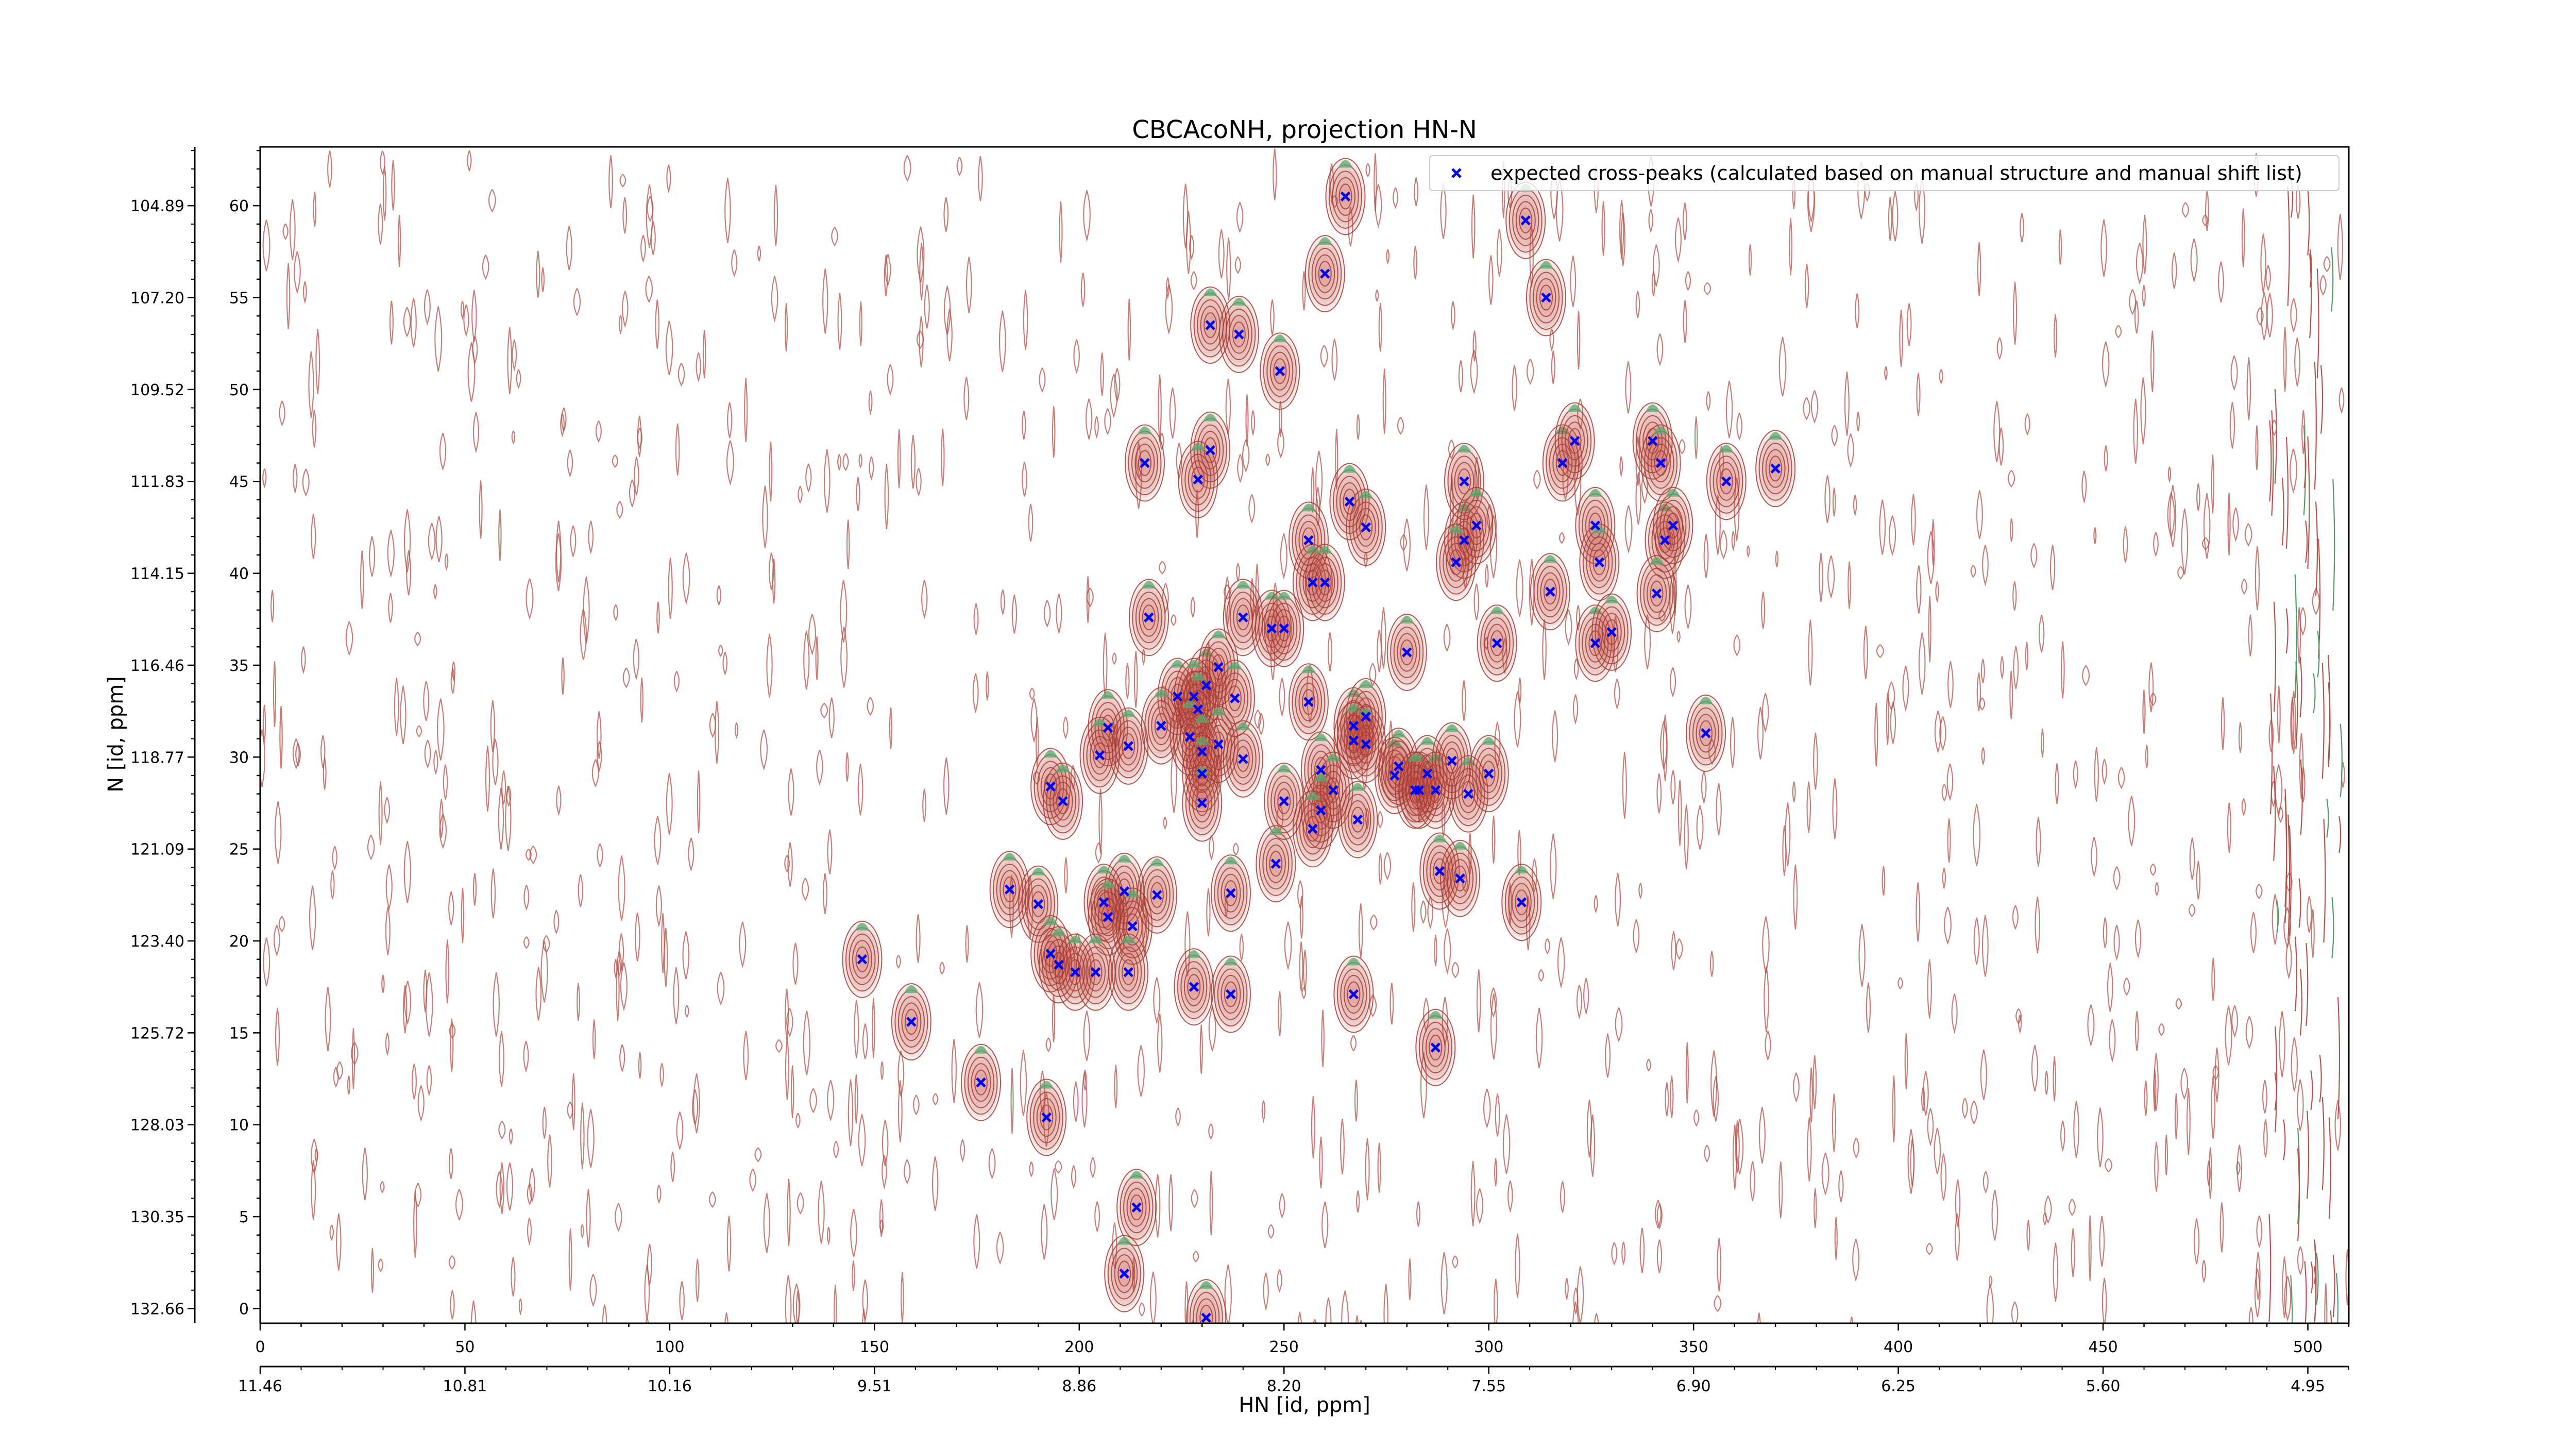 The height and width of the screenshot is (1449, 2576). What do you see at coordinates (669, 1347) in the screenshot?
I see `x-index-tick-label: 100` at bounding box center [669, 1347].